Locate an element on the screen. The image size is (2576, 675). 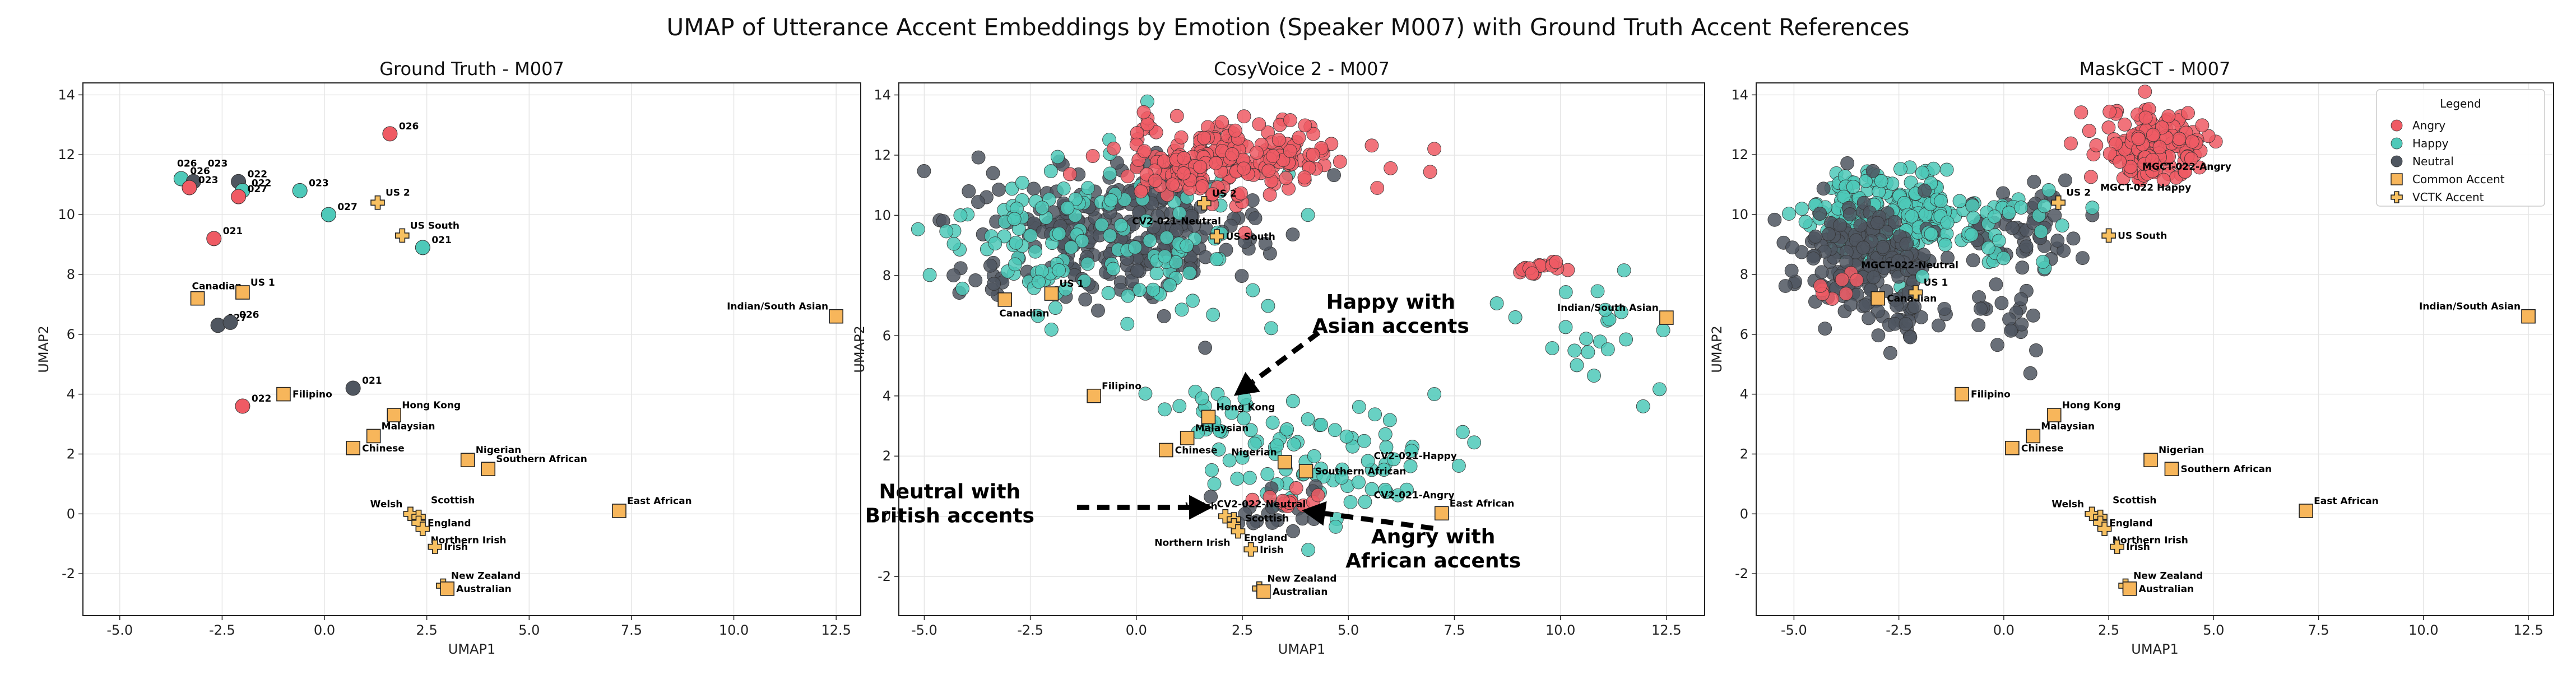
utterance-label: MGCT-022-Angry is located at coordinates (2186, 167).